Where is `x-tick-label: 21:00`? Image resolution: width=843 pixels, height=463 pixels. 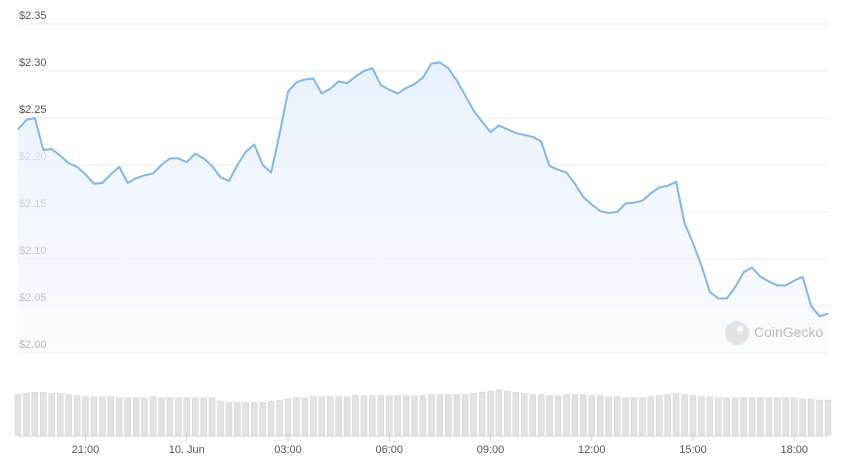 x-tick-label: 21:00 is located at coordinates (86, 450).